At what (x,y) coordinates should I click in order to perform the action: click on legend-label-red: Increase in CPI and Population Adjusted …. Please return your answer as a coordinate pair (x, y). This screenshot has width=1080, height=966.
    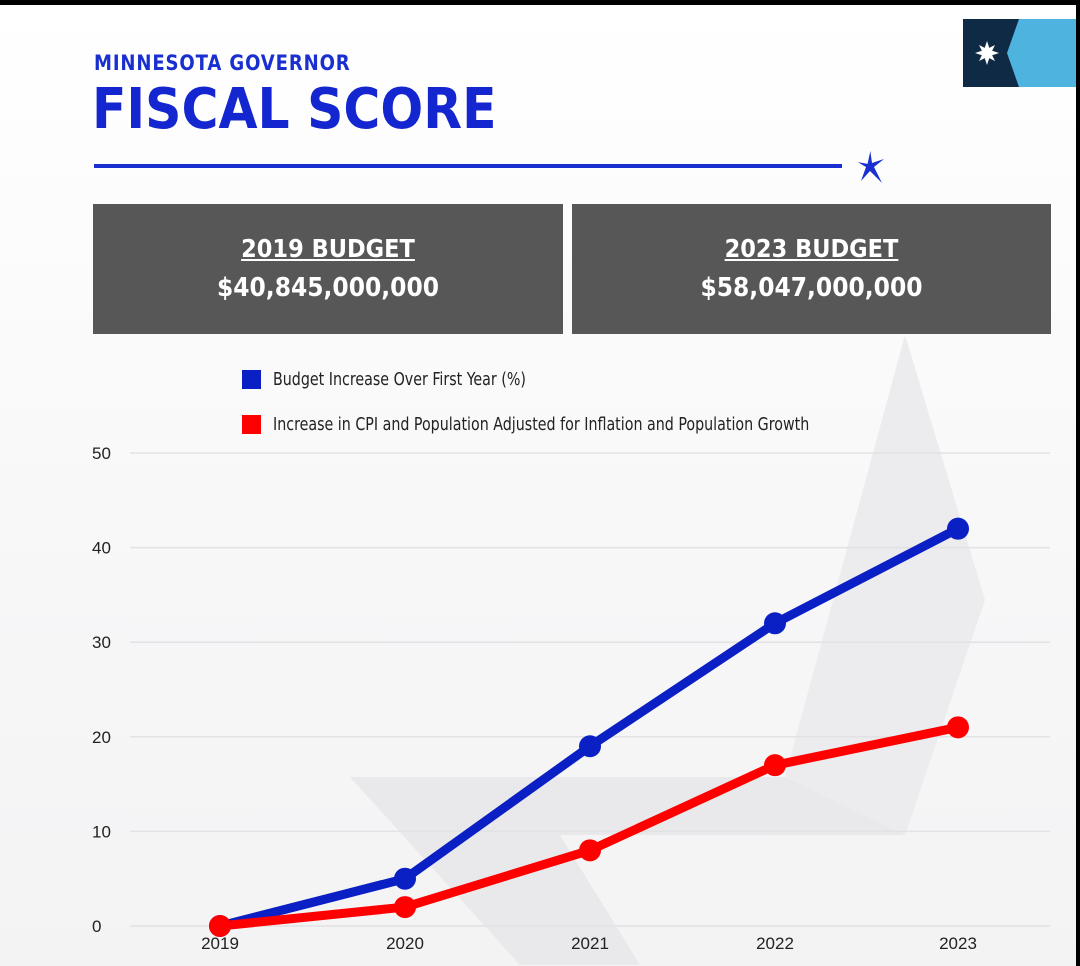
    Looking at the image, I should click on (541, 424).